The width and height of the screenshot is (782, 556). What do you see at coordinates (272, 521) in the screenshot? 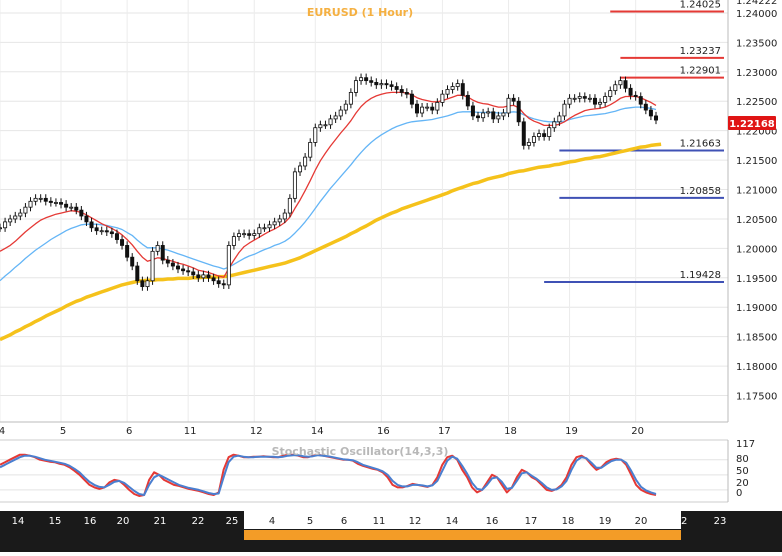
I see `navigator-label: 4` at bounding box center [272, 521].